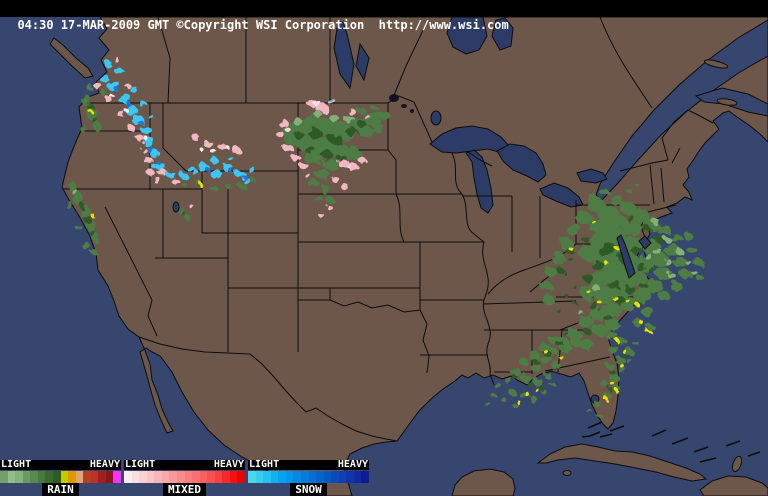  What do you see at coordinates (401, 103) in the screenshot?
I see `border-lakes` at bounding box center [401, 103].